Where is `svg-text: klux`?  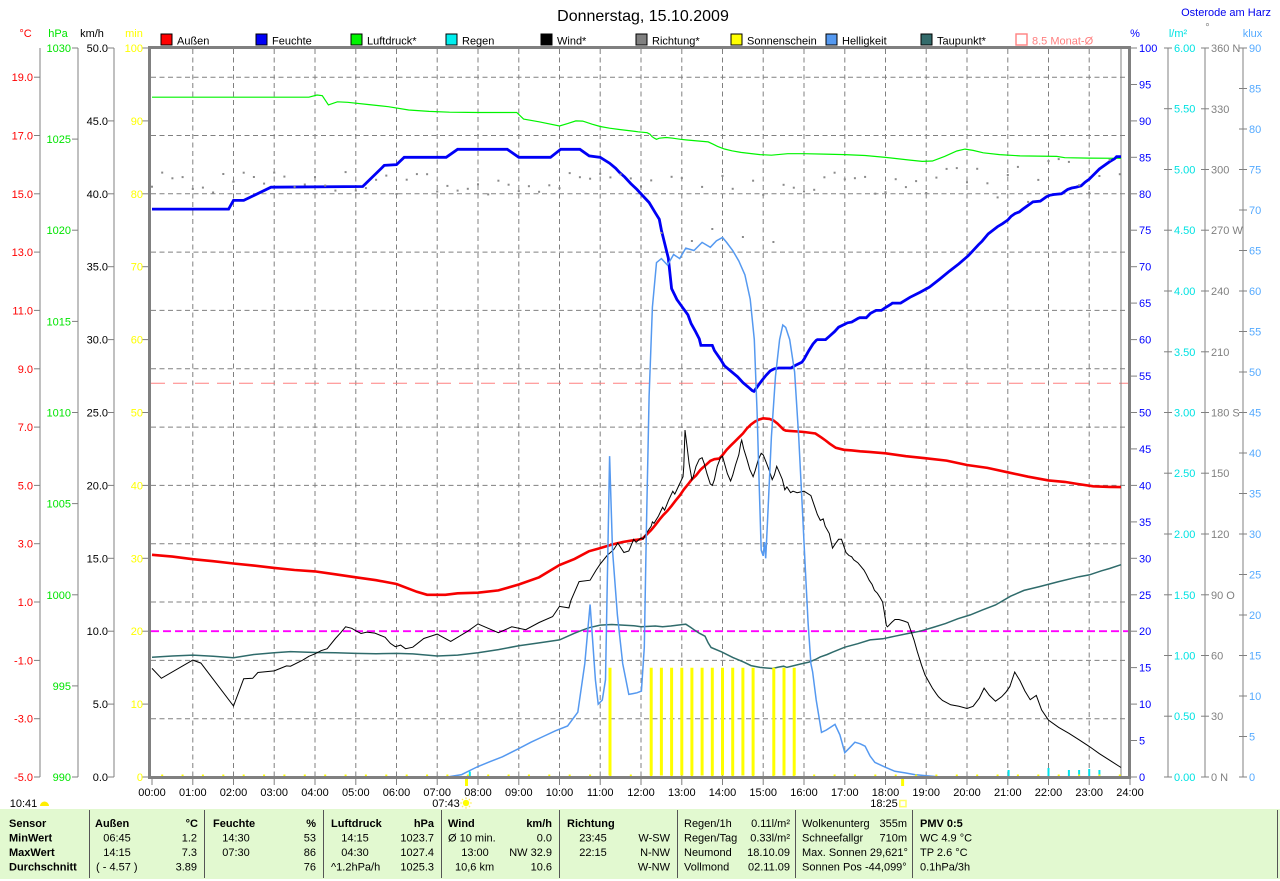
svg-text: klux is located at coordinates (1253, 34).